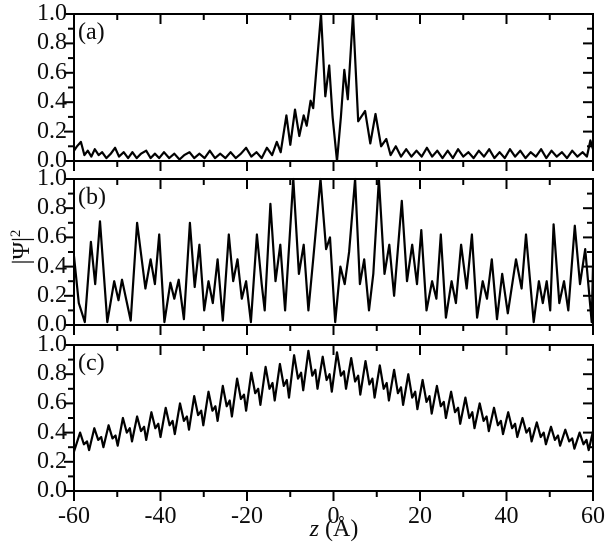  I want to click on x-axis-units: (Å), so click(339, 529).